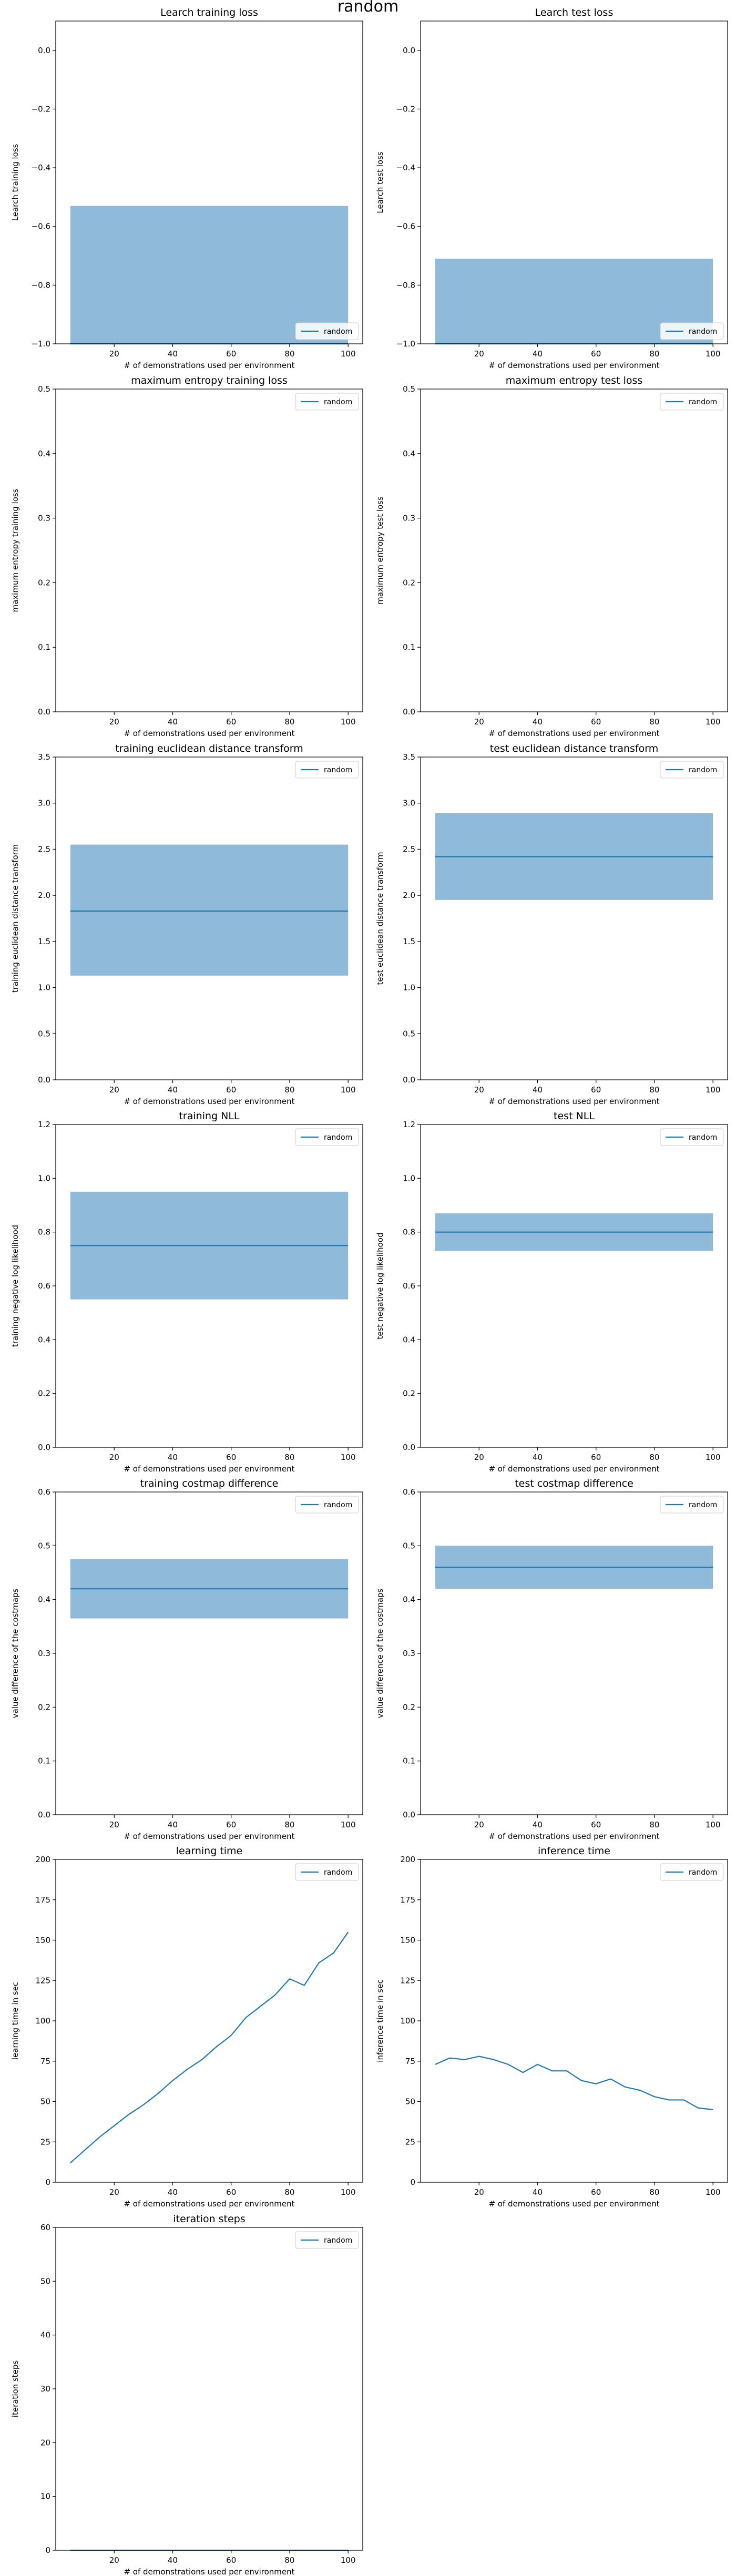 This screenshot has width=736, height=2576. I want to click on y-tick-label: 10, so click(45, 2496).